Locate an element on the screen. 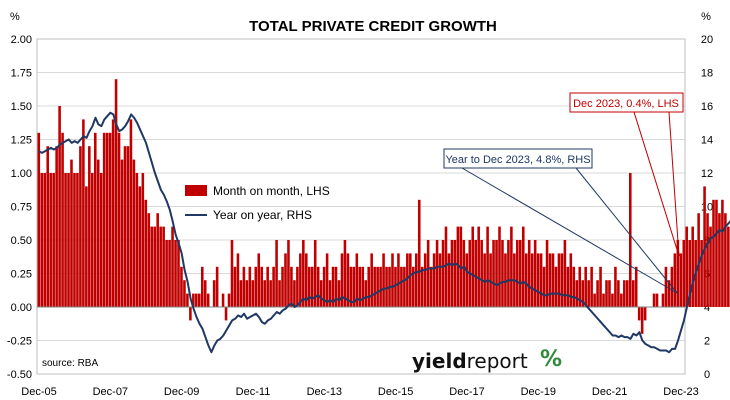 The width and height of the screenshot is (730, 400). left-tick-label: -0.50 is located at coordinates (19, 375).